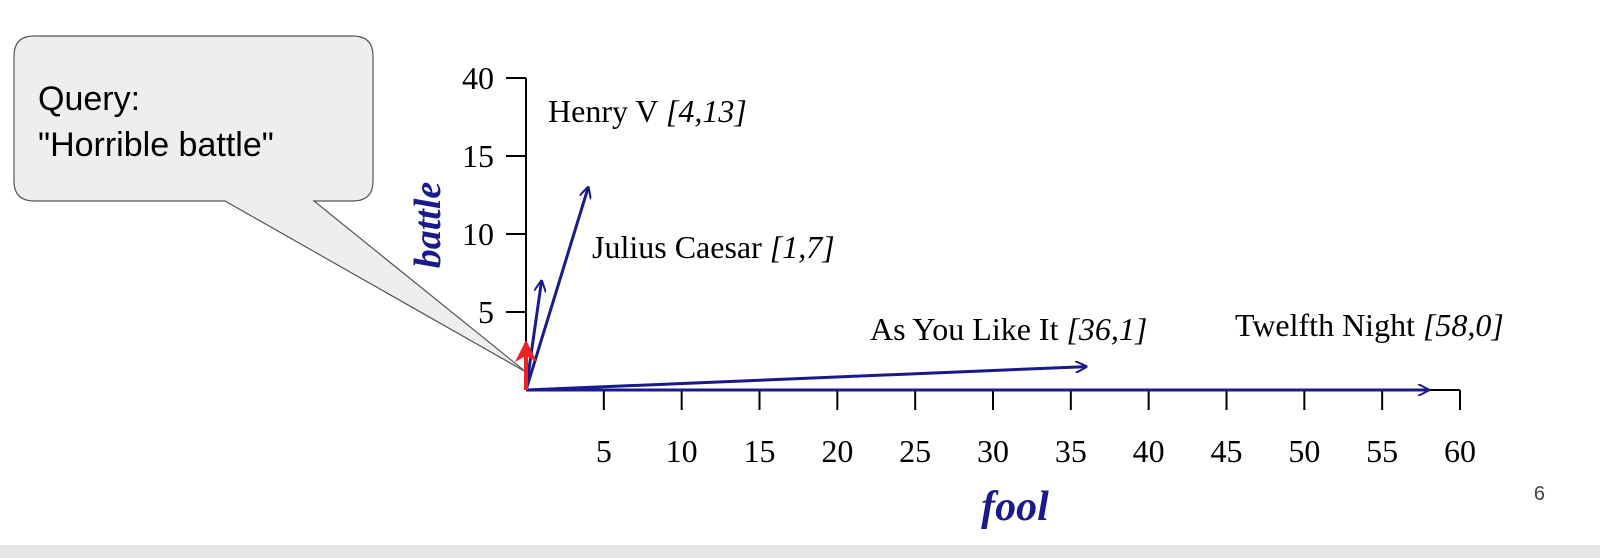  What do you see at coordinates (1015, 507) in the screenshot?
I see `x-axis-label: fool` at bounding box center [1015, 507].